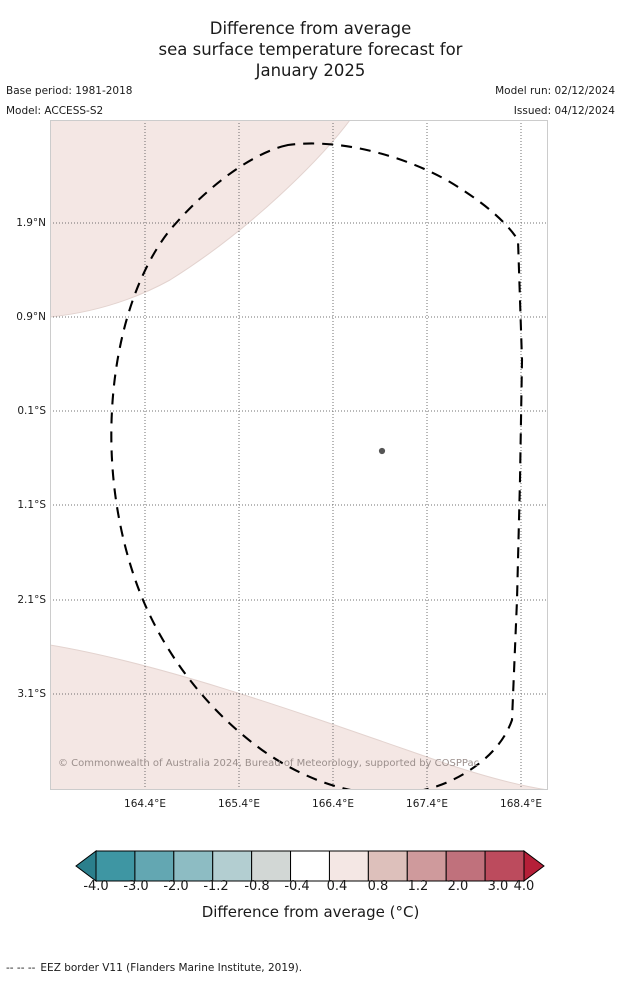 Image resolution: width=621 pixels, height=988 pixels. I want to click on base-period-label: Base period: 1981-2018, so click(69, 91).